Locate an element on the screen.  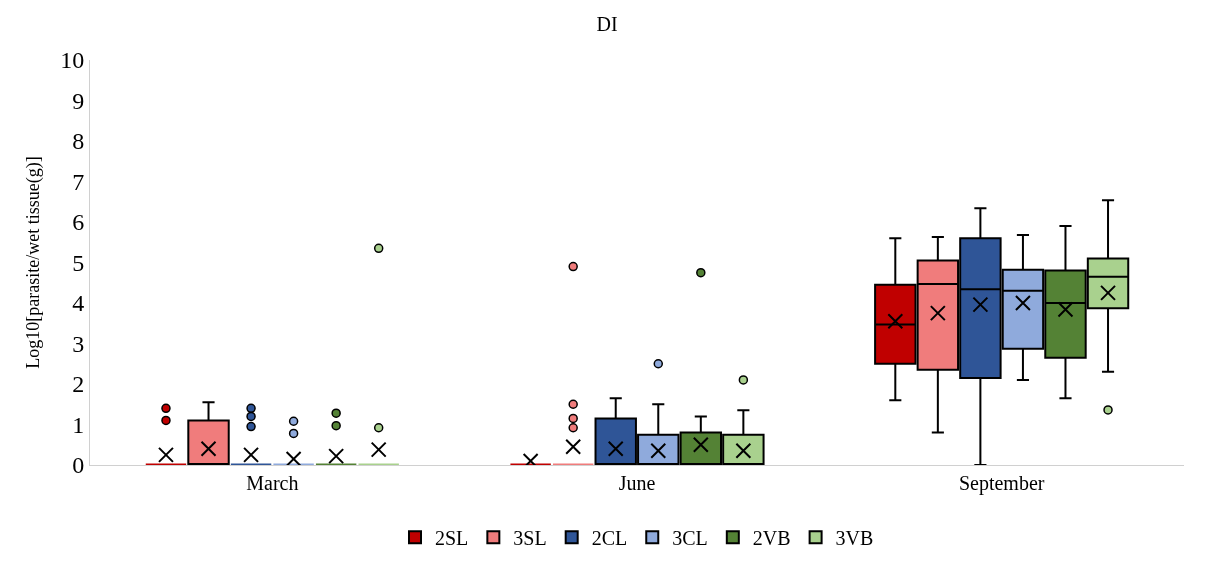
x-tick-label: September is located at coordinates (1001, 483).